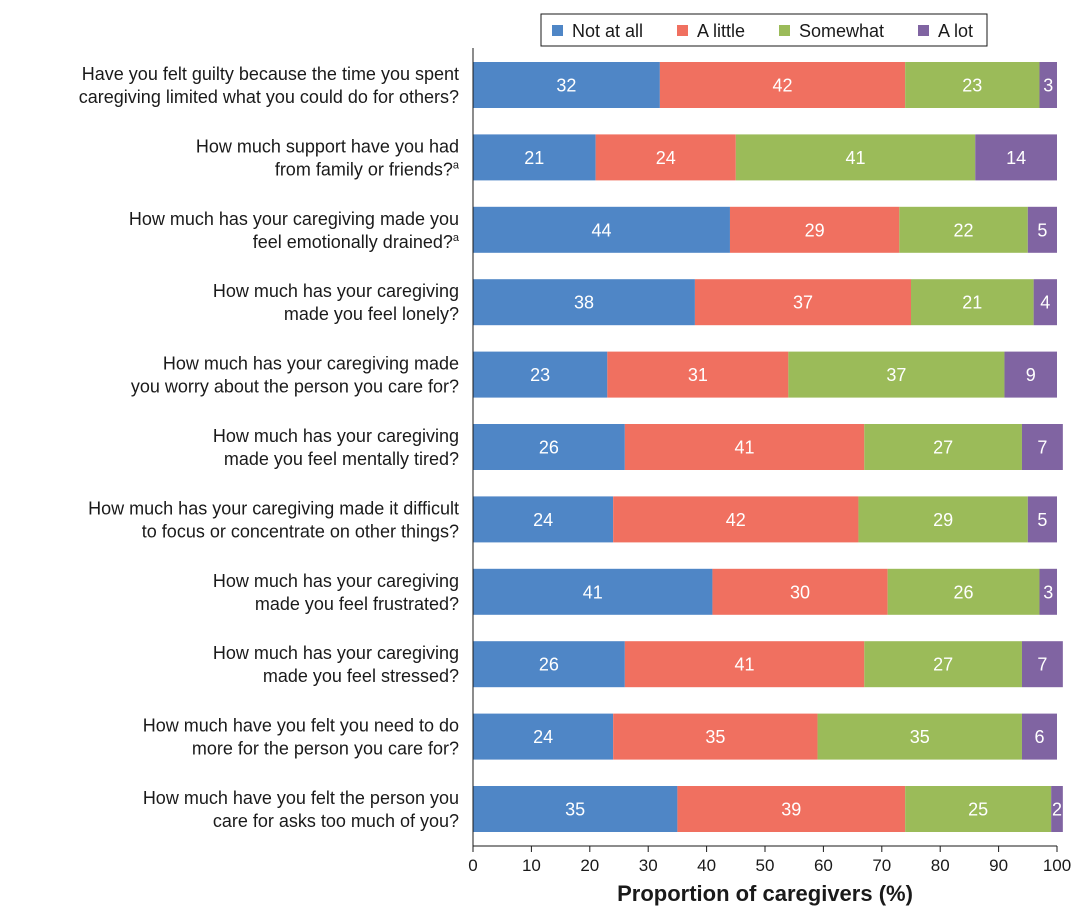 The height and width of the screenshot is (915, 1080). What do you see at coordinates (325, 749) in the screenshot?
I see `category-label: more for the person you care for?` at bounding box center [325, 749].